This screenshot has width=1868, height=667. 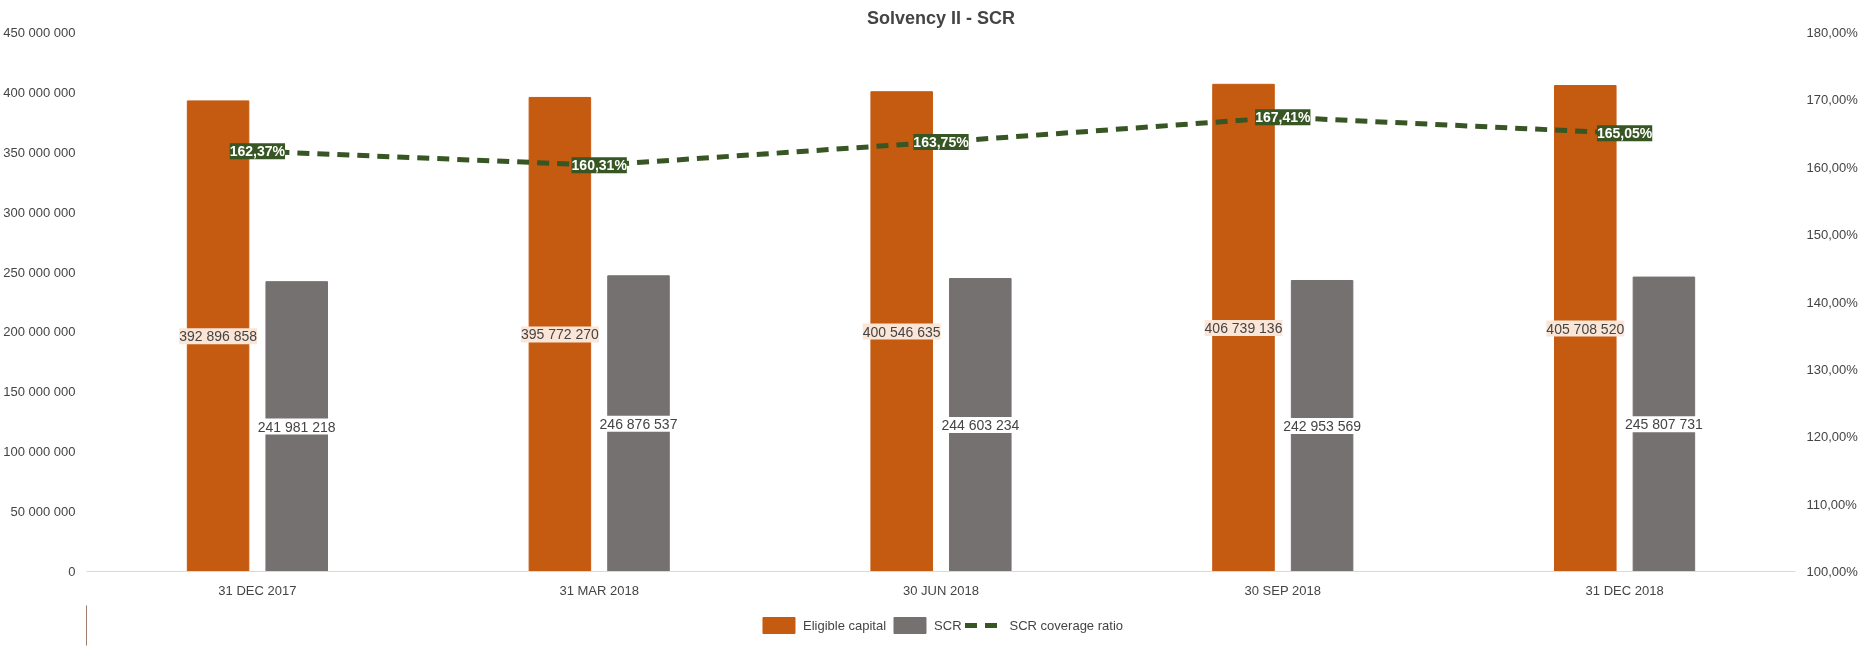 What do you see at coordinates (43, 512) in the screenshot?
I see `y-tick-label: 50 000 000` at bounding box center [43, 512].